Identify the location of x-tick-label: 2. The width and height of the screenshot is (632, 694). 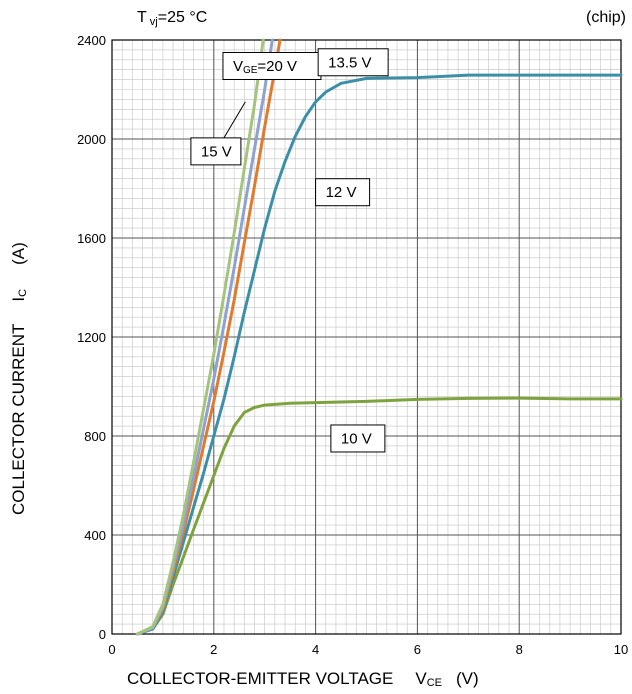
(213, 649).